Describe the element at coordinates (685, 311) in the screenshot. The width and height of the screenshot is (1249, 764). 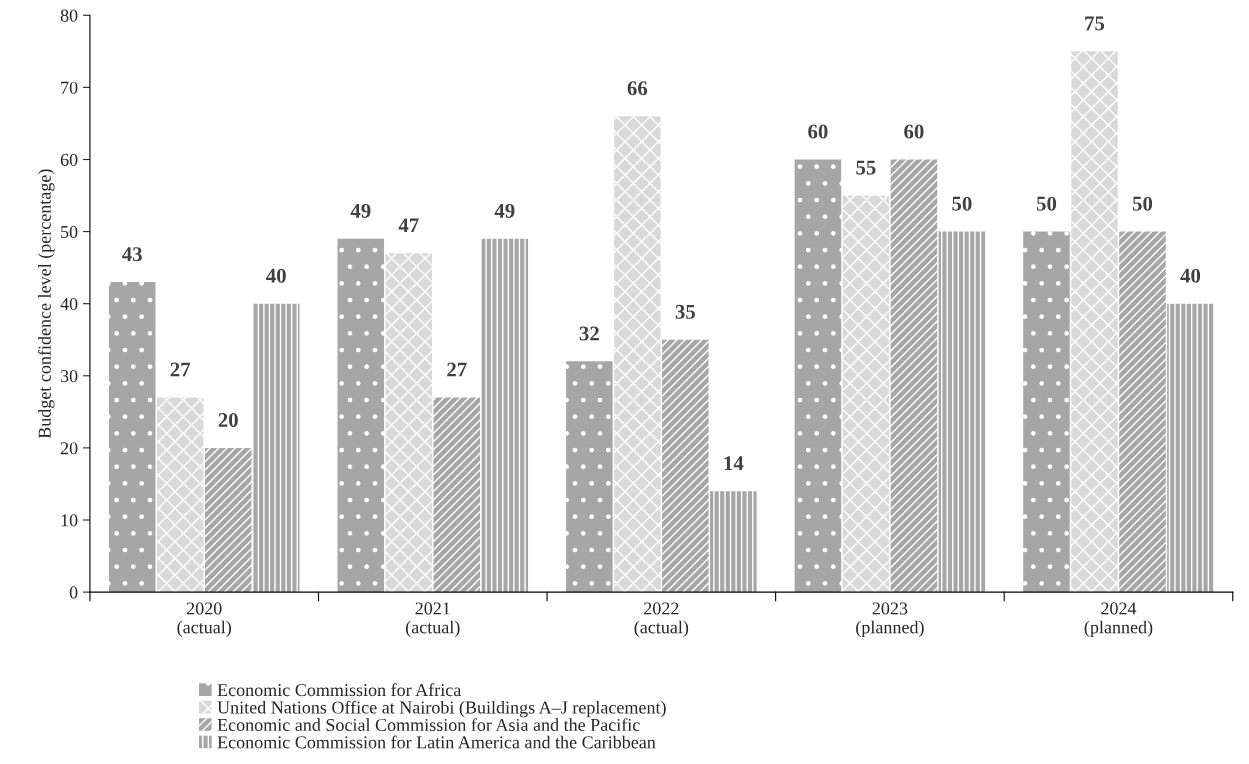
I see `data-label: 35` at that location.